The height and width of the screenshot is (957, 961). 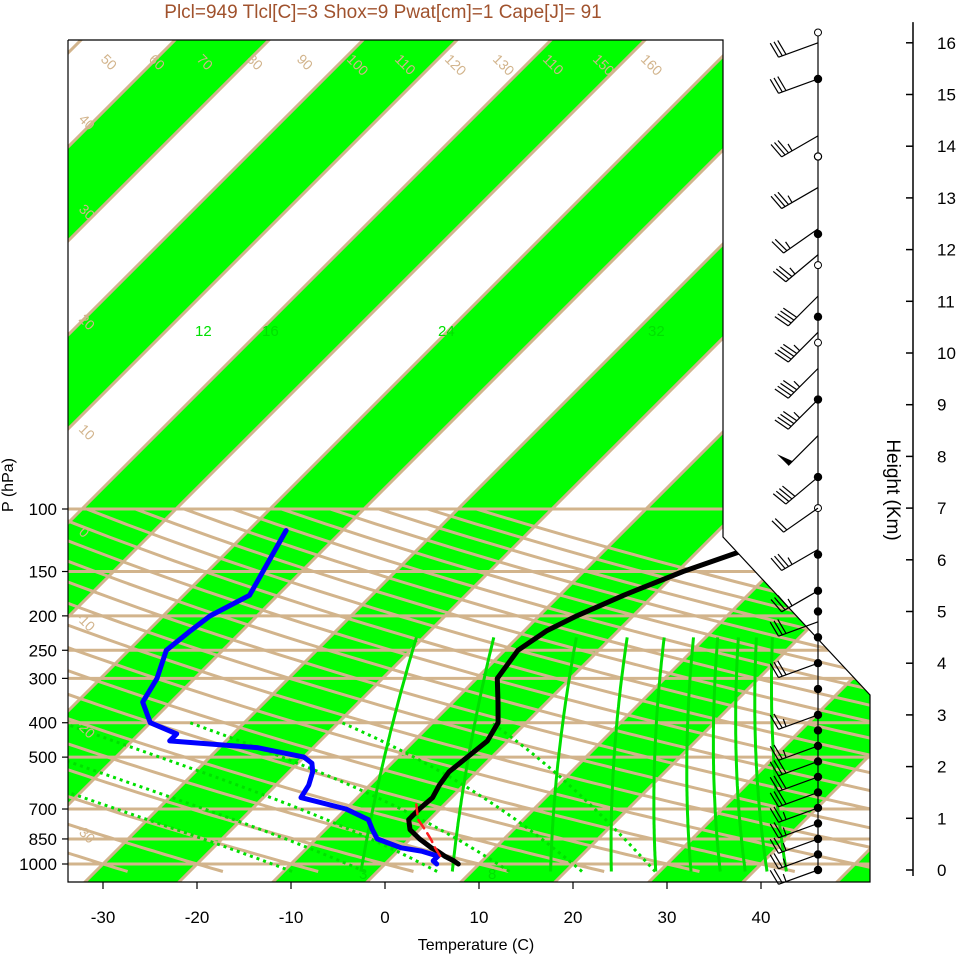 What do you see at coordinates (941, 508) in the screenshot?
I see `height-tick-label: 7` at bounding box center [941, 508].